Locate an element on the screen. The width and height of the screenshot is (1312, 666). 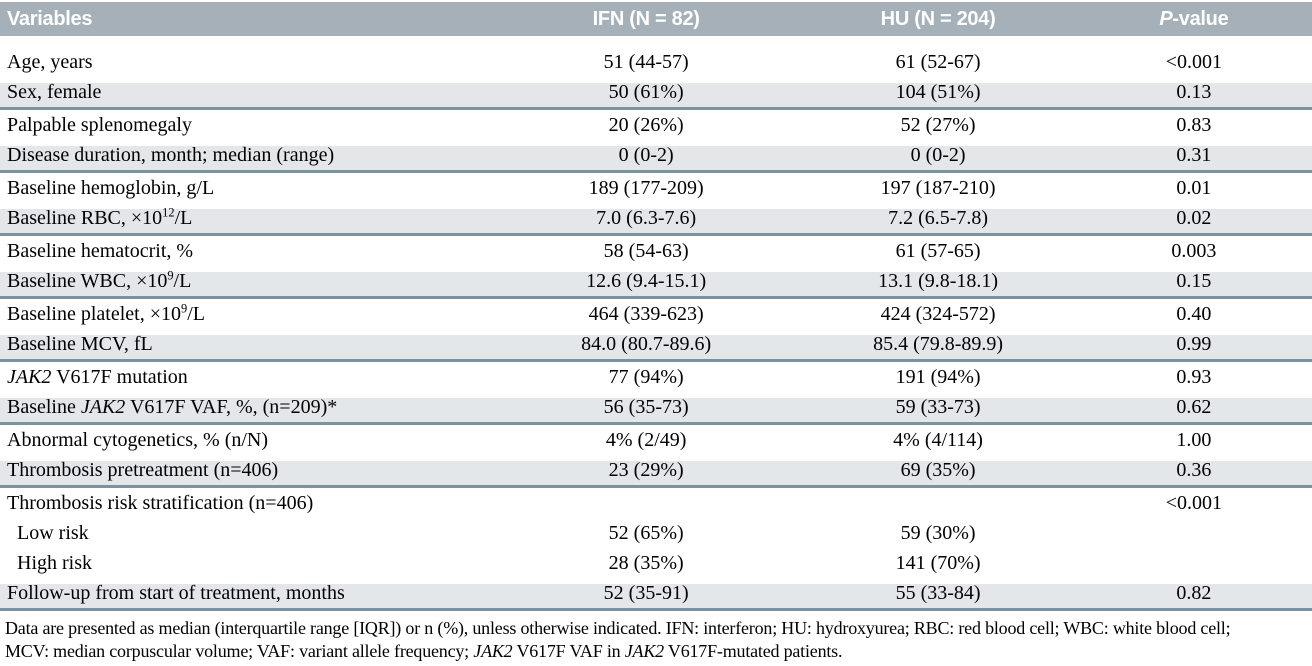
table-row: Sex, female 50 (61%) 104 (51%) 0.13 is located at coordinates (656, 93).